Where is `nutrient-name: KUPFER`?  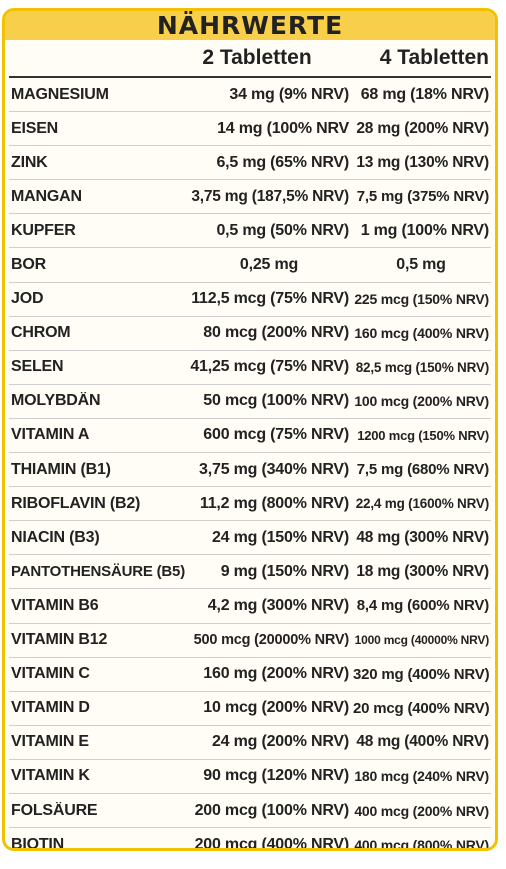 nutrient-name: KUPFER is located at coordinates (43, 230).